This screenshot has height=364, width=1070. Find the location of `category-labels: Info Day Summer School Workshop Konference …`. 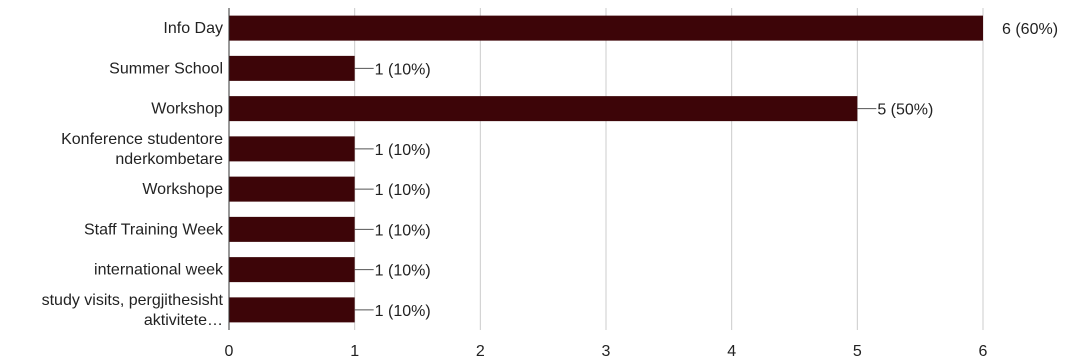

category-labels: Info Day Summer School Workshop Konference … is located at coordinates (133, 174).